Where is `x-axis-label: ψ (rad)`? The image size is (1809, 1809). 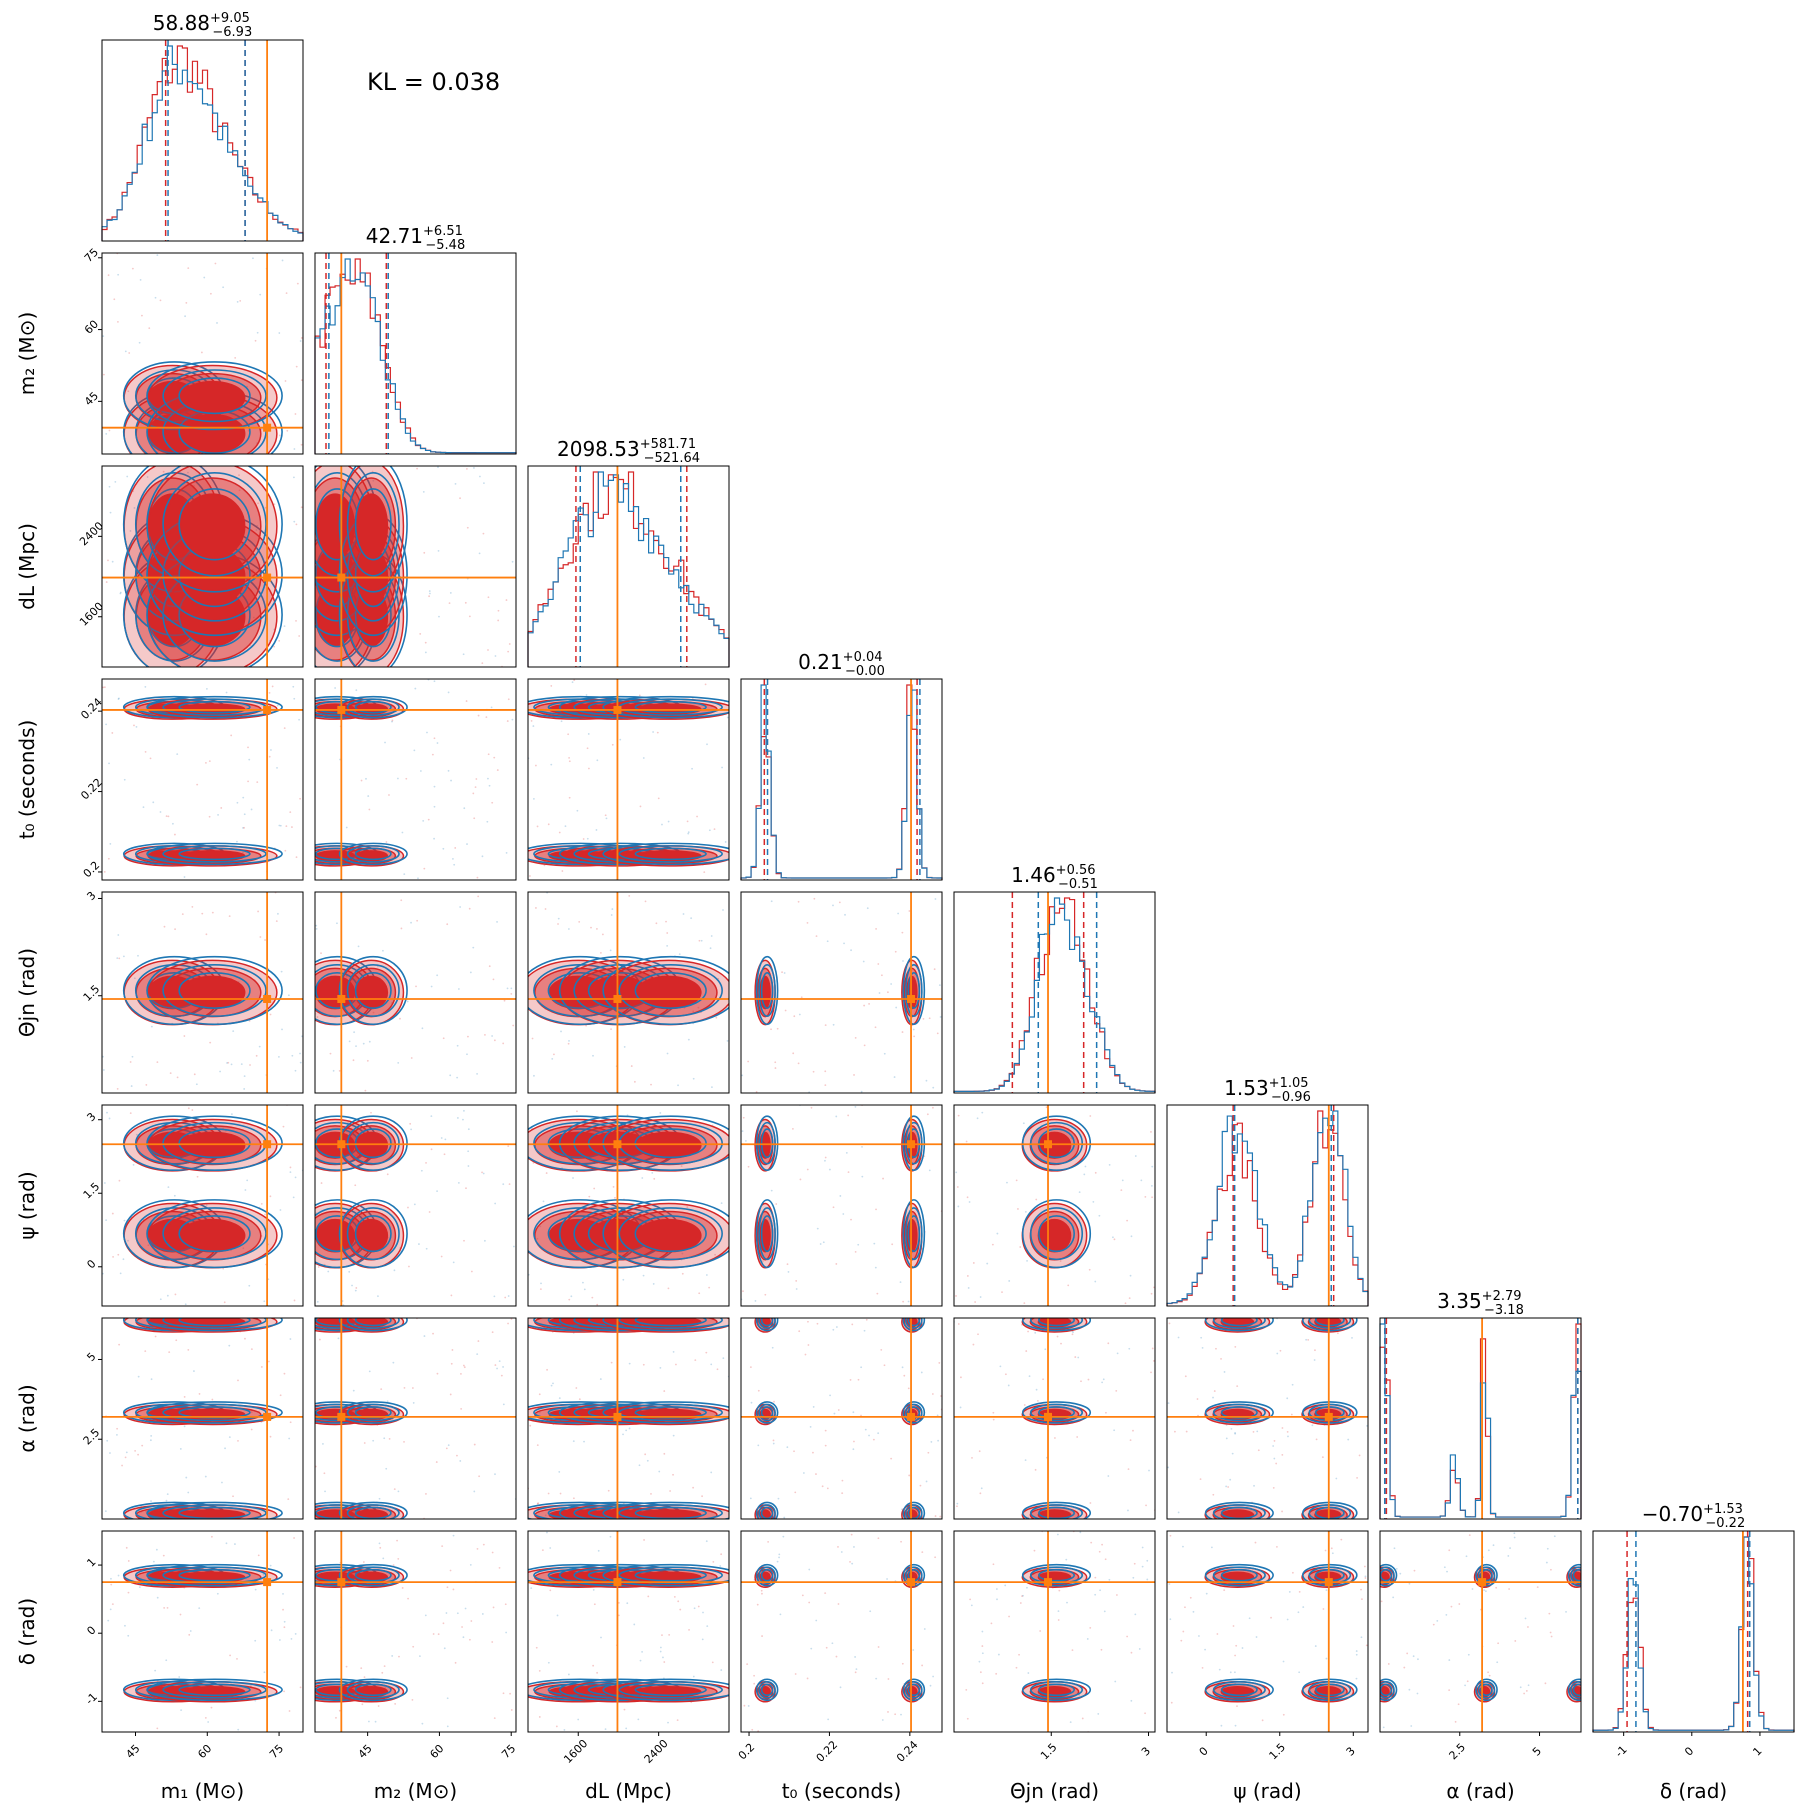
x-axis-label: ψ (rad) is located at coordinates (1267, 1791).